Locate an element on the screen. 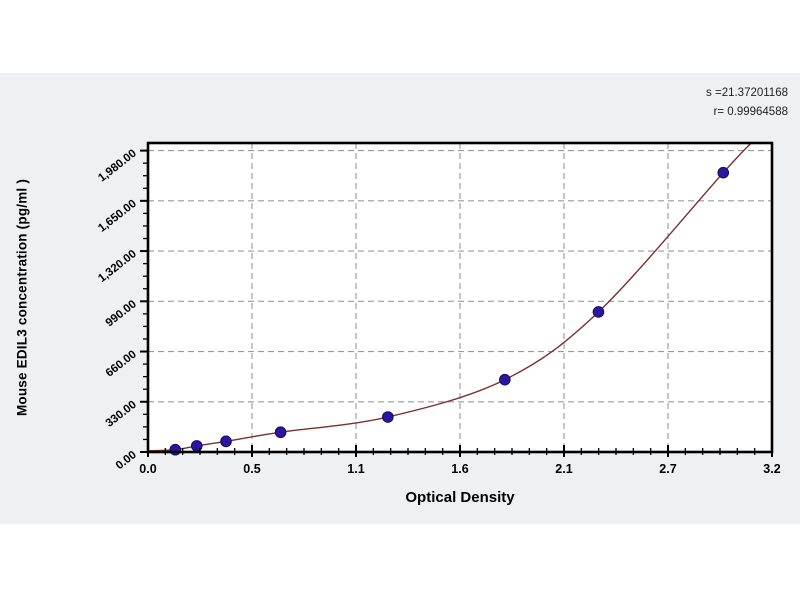 Image resolution: width=800 pixels, height=600 pixels. y-tick-label: 1,320.00 is located at coordinates (117, 266).